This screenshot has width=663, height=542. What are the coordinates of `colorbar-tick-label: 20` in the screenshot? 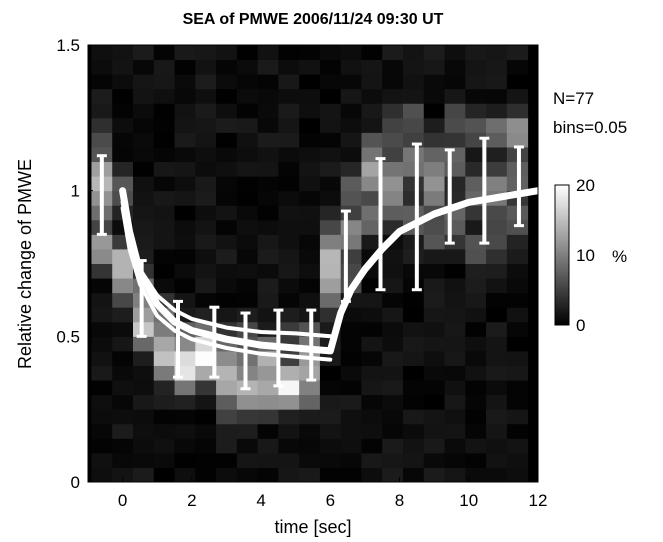 It's located at (585, 185).